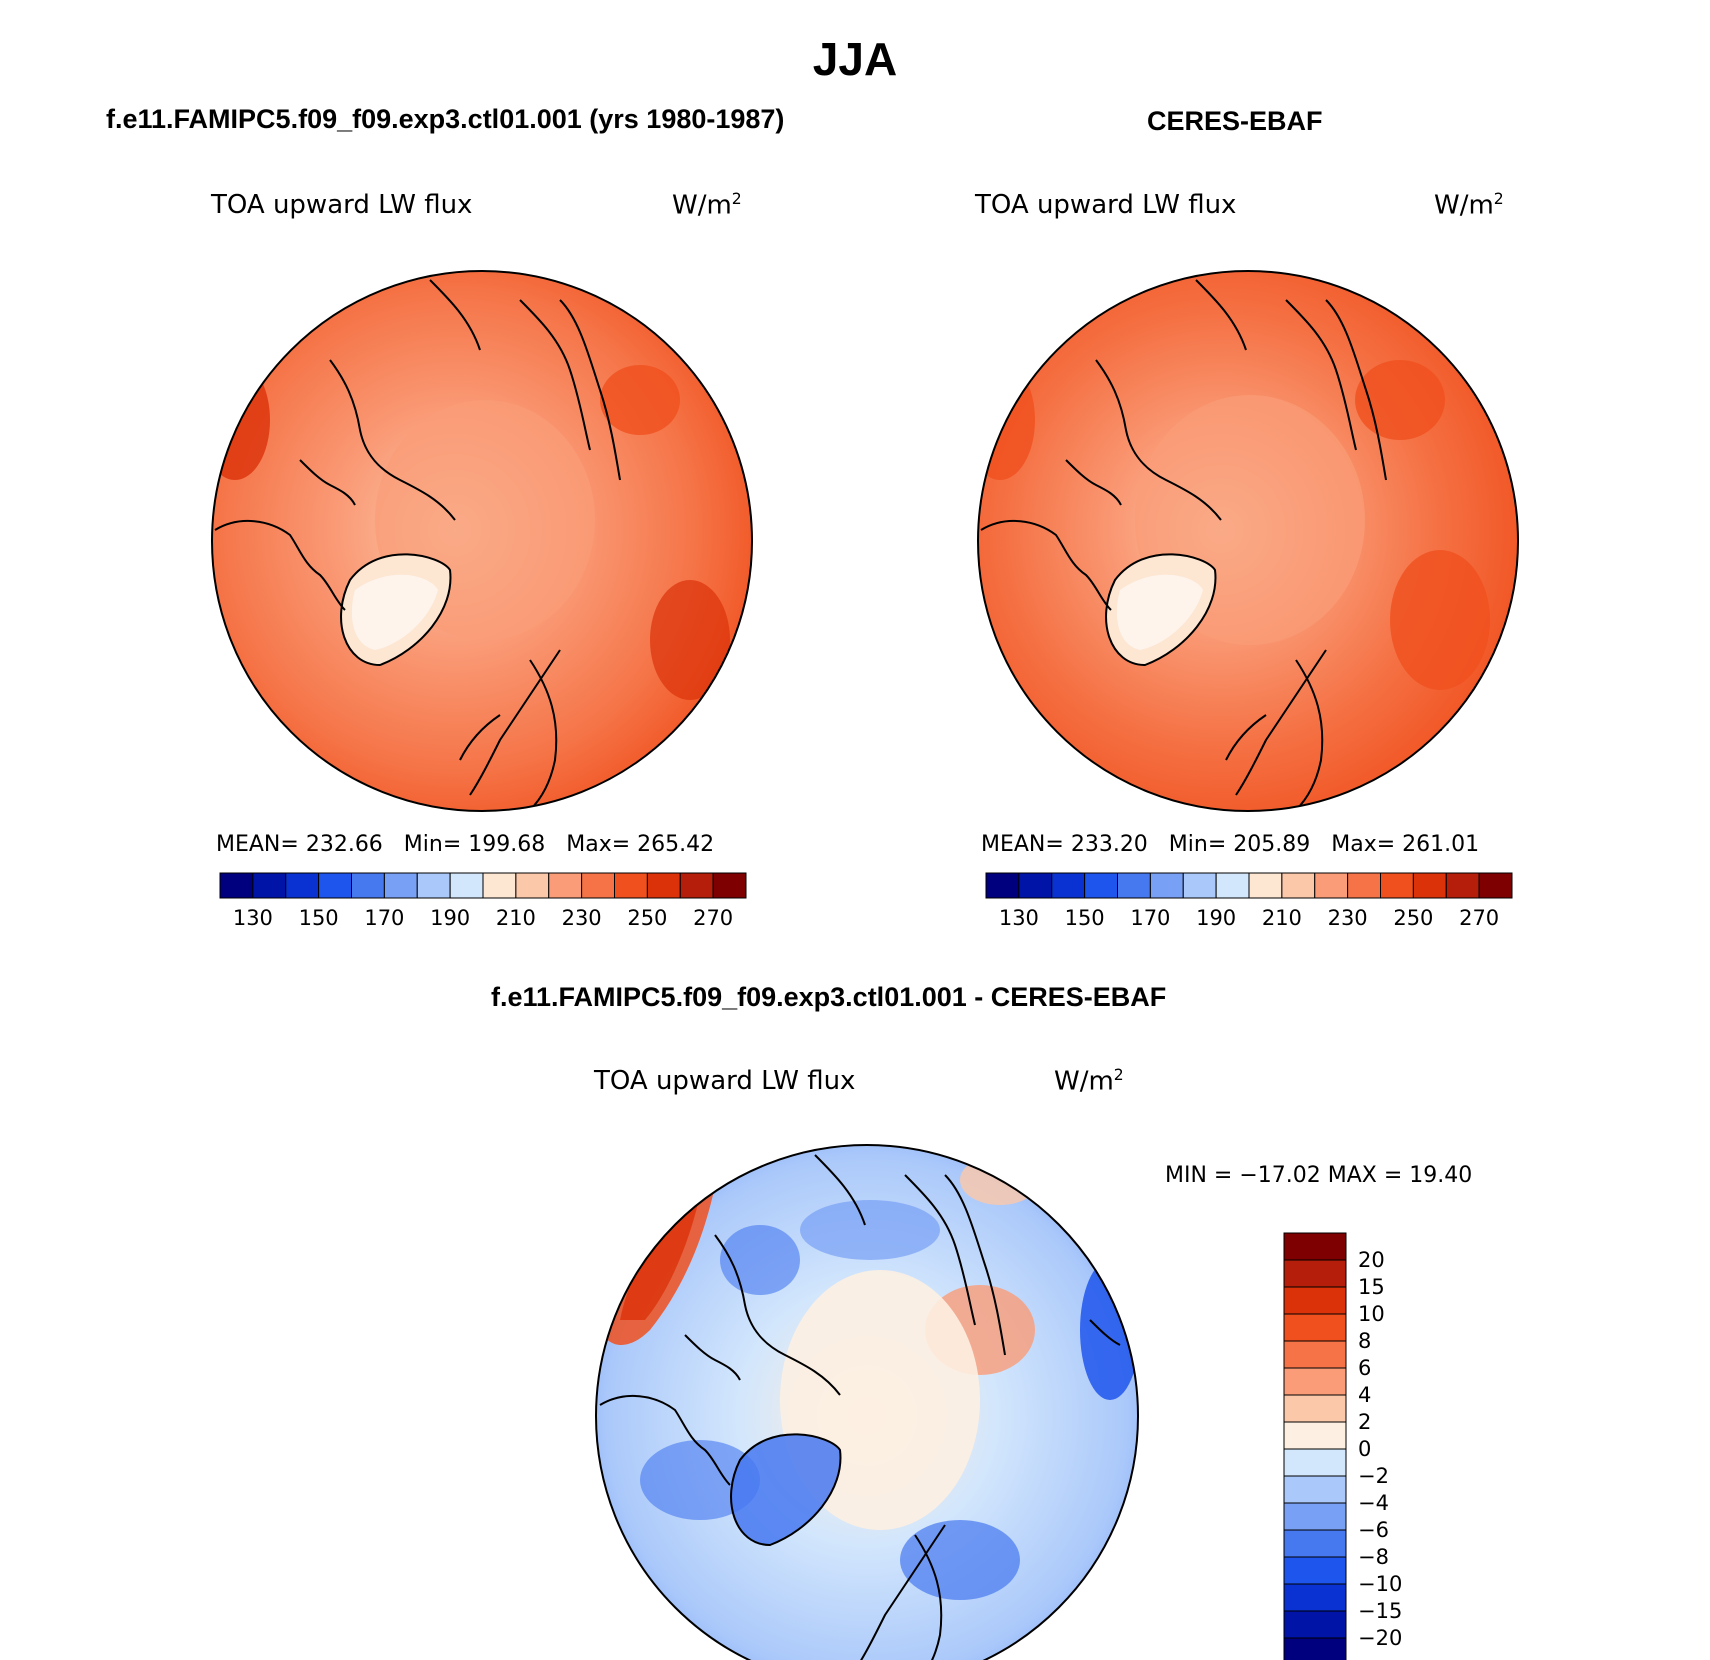  Describe the element at coordinates (1364, 1395) in the screenshot. I see `colorbar-3-tick-label: 4` at that location.